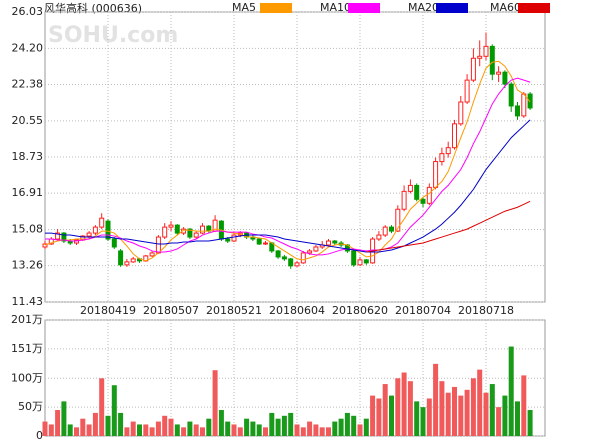 This screenshot has width=600, height=440. Describe the element at coordinates (297, 310) in the screenshot. I see `x-tick-label: 20180604` at that location.